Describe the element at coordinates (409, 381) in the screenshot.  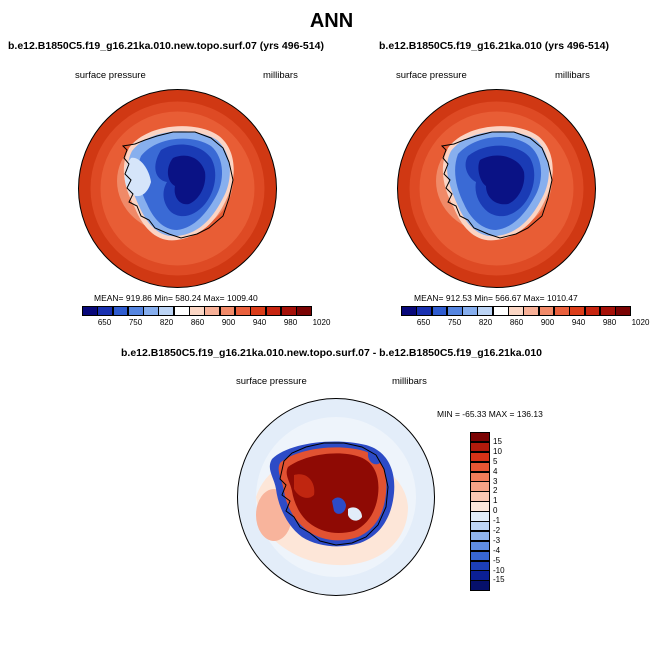
I see `diff-units-label: millibars` at that location.